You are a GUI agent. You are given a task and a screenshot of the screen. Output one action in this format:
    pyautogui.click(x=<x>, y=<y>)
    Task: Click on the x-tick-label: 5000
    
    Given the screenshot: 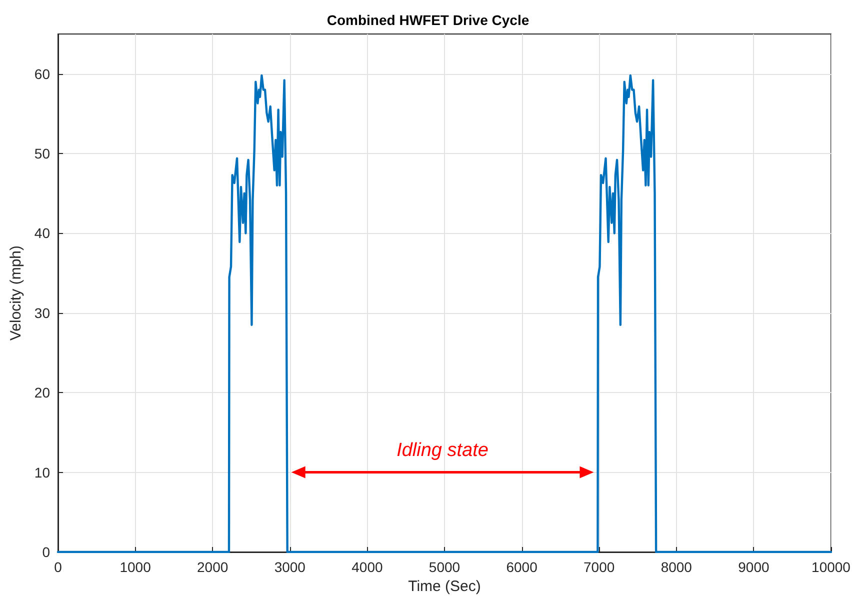 What is the action you would take?
    pyautogui.click(x=444, y=567)
    